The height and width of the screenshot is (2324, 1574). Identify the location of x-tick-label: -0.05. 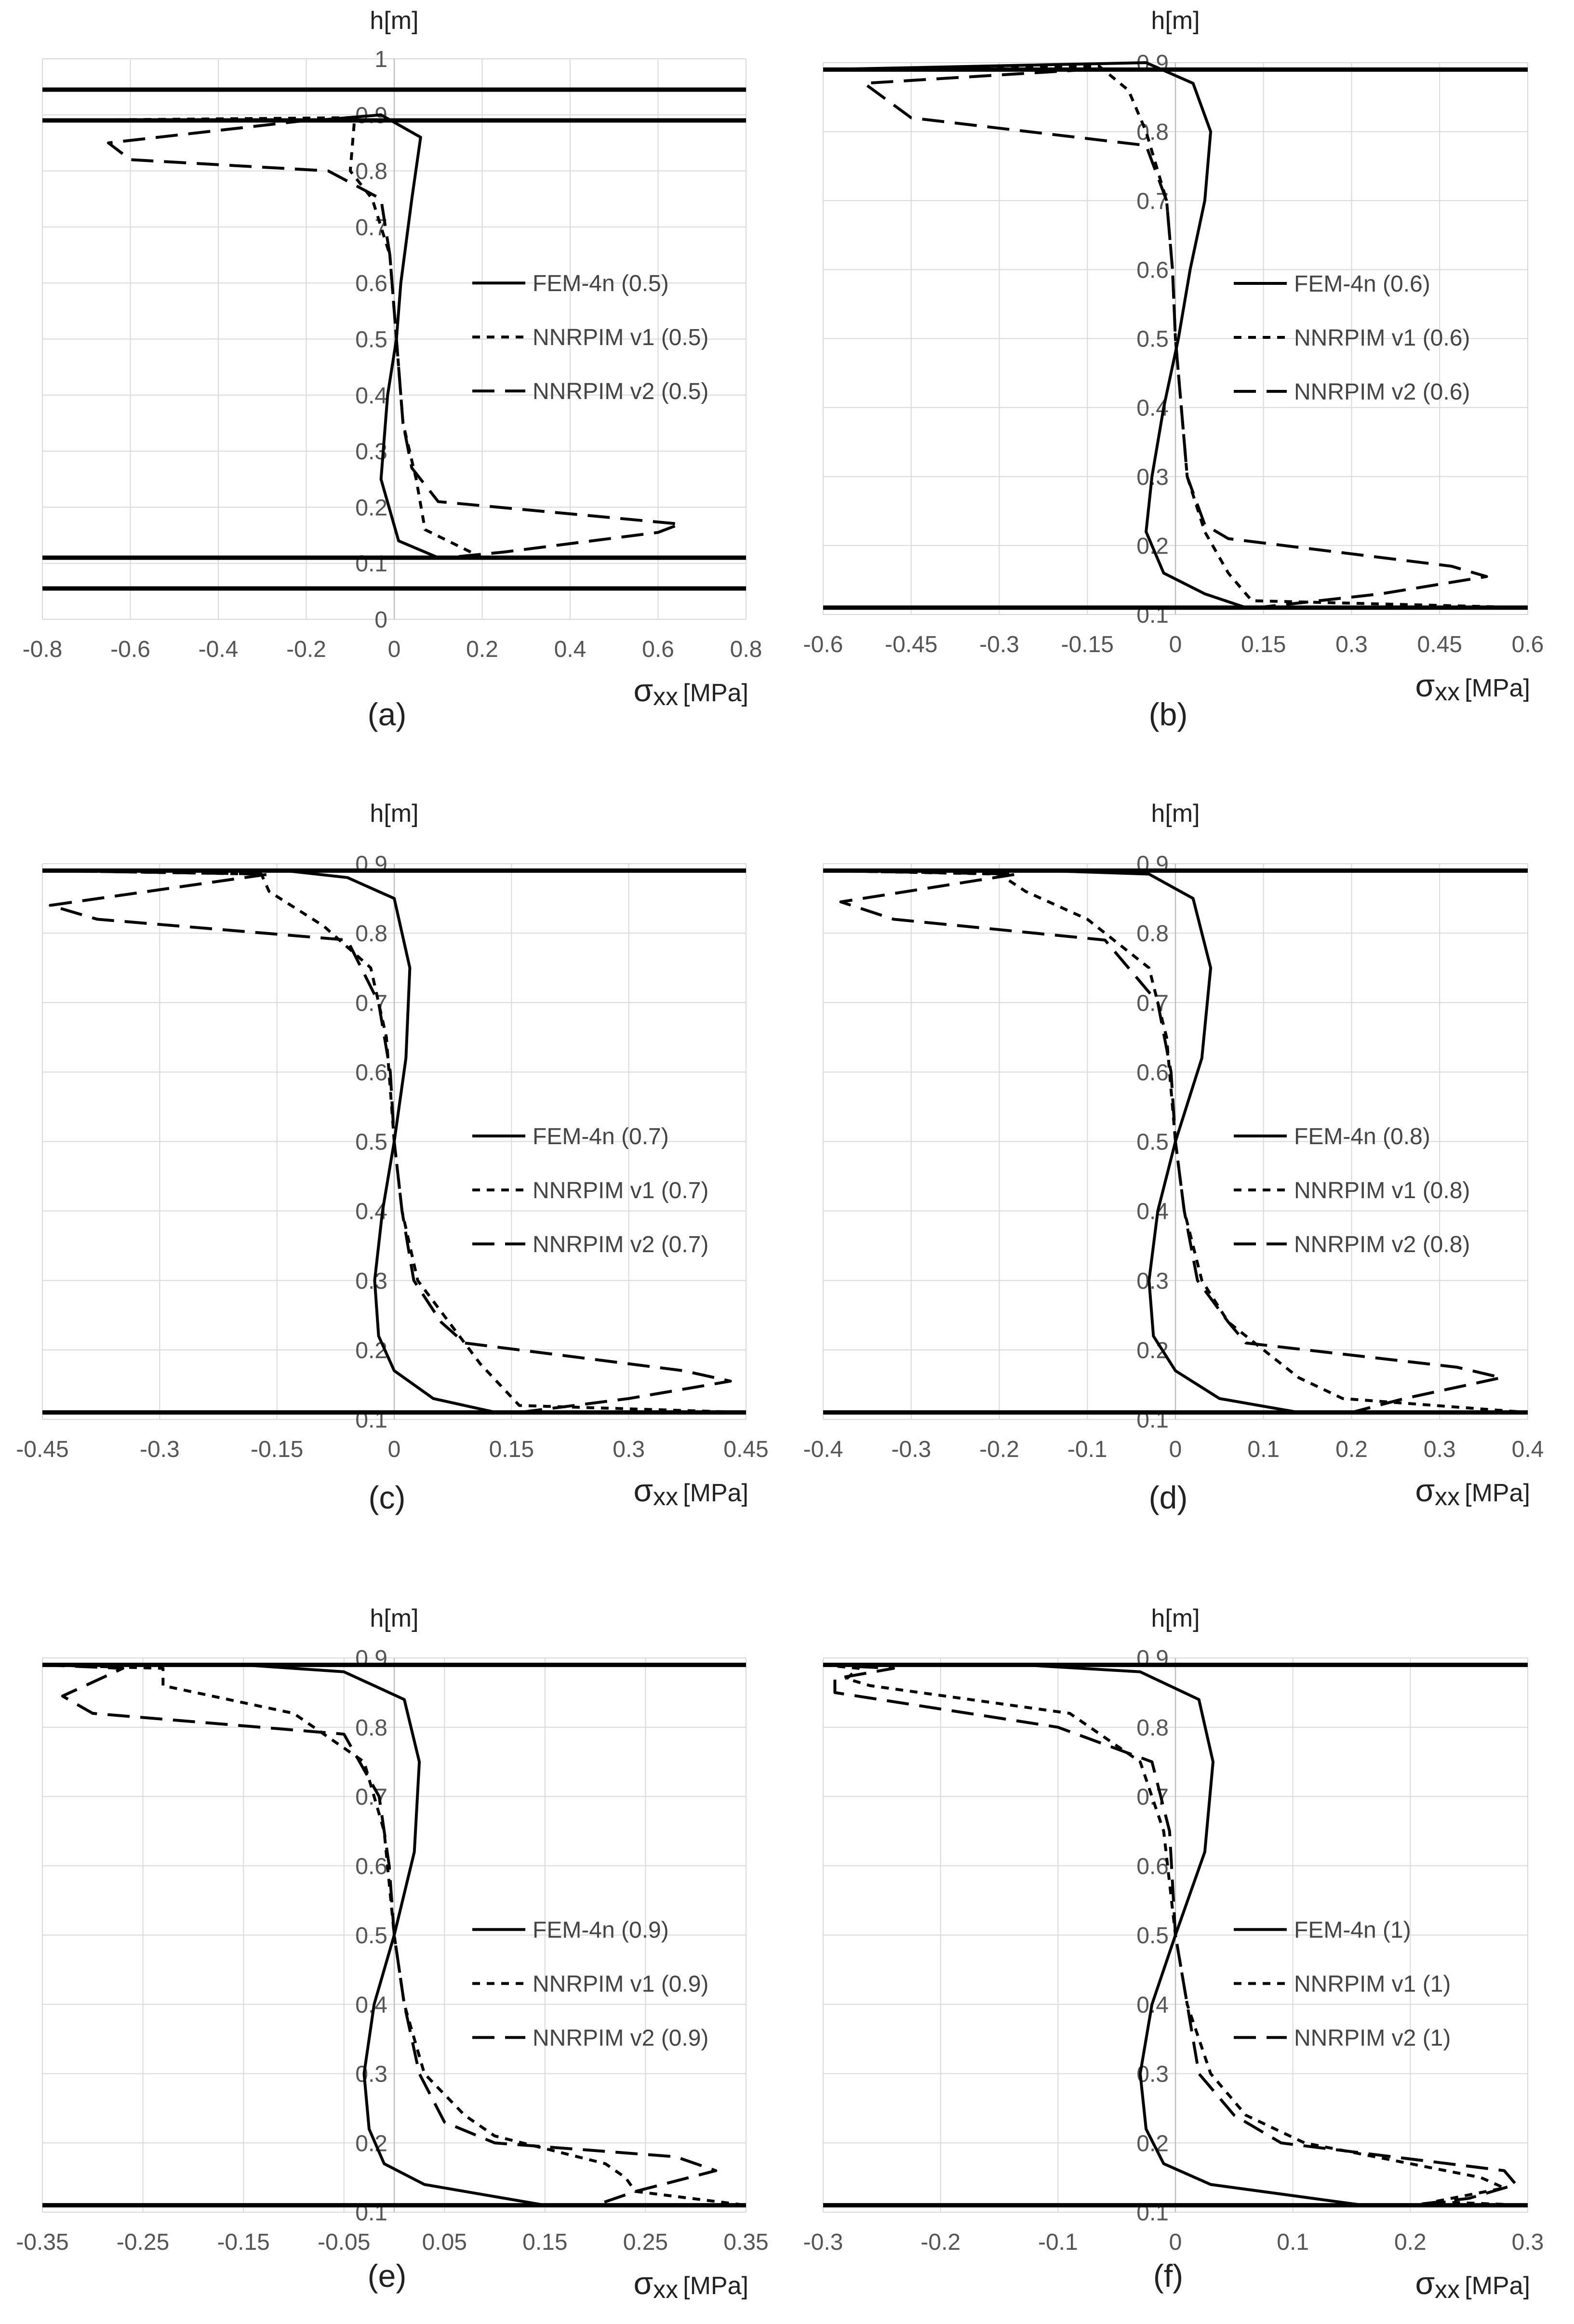
(344, 2242).